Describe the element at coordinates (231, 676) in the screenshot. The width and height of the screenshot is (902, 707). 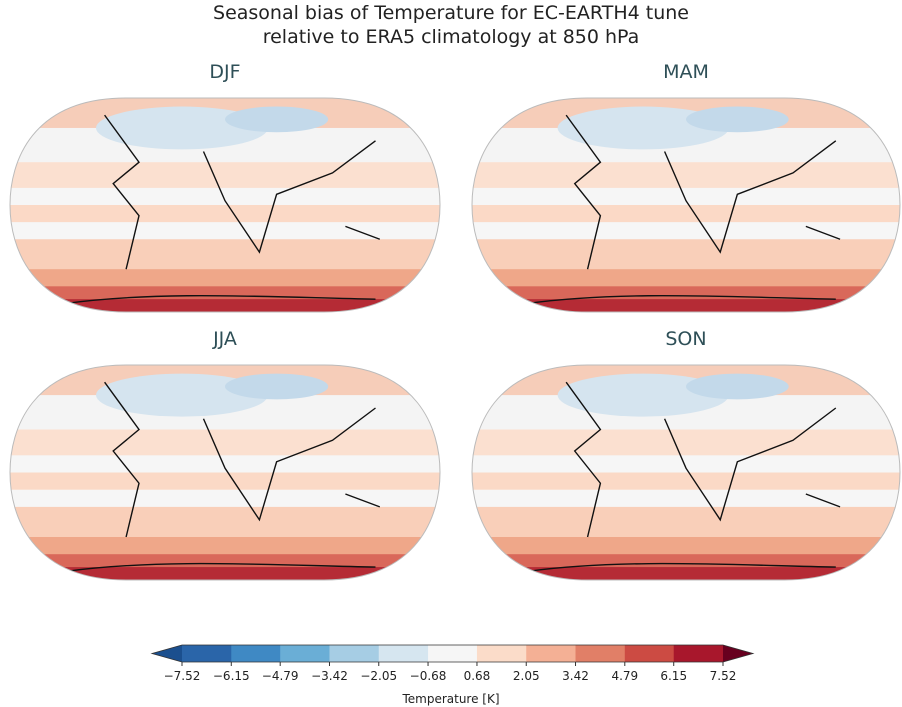
I see `colorbar-tick-label: −6.15` at that location.